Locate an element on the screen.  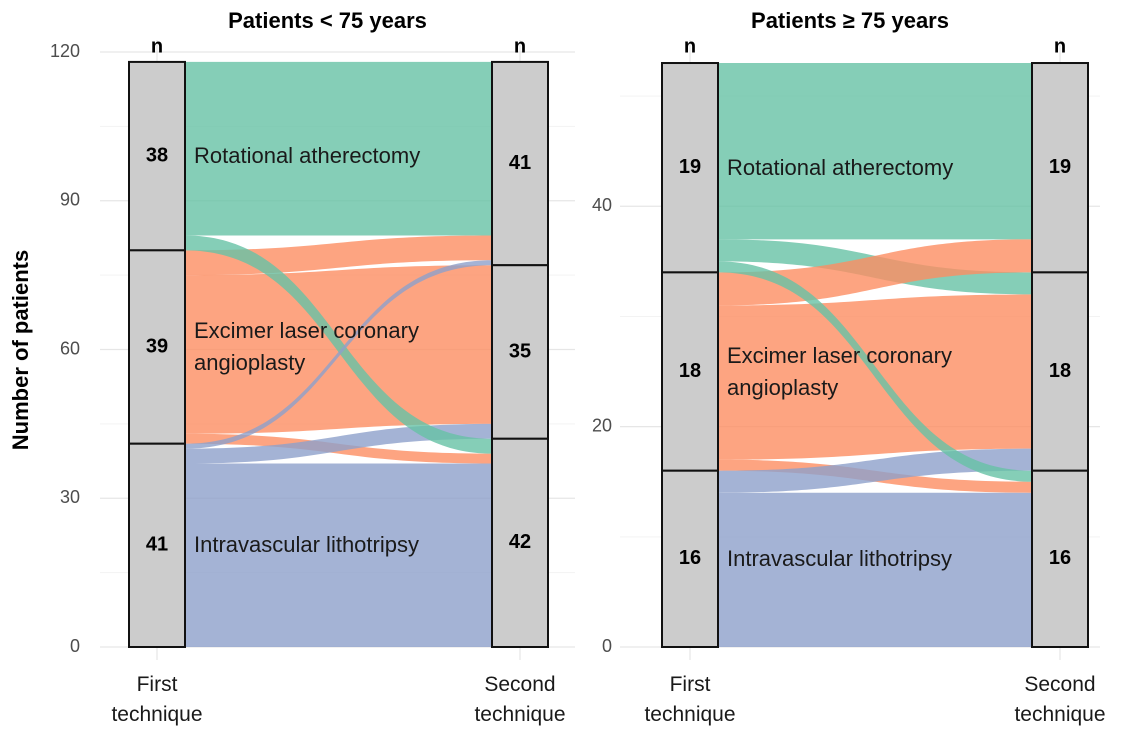
chart-title: Patients ≥ 75 years is located at coordinates (850, 20).